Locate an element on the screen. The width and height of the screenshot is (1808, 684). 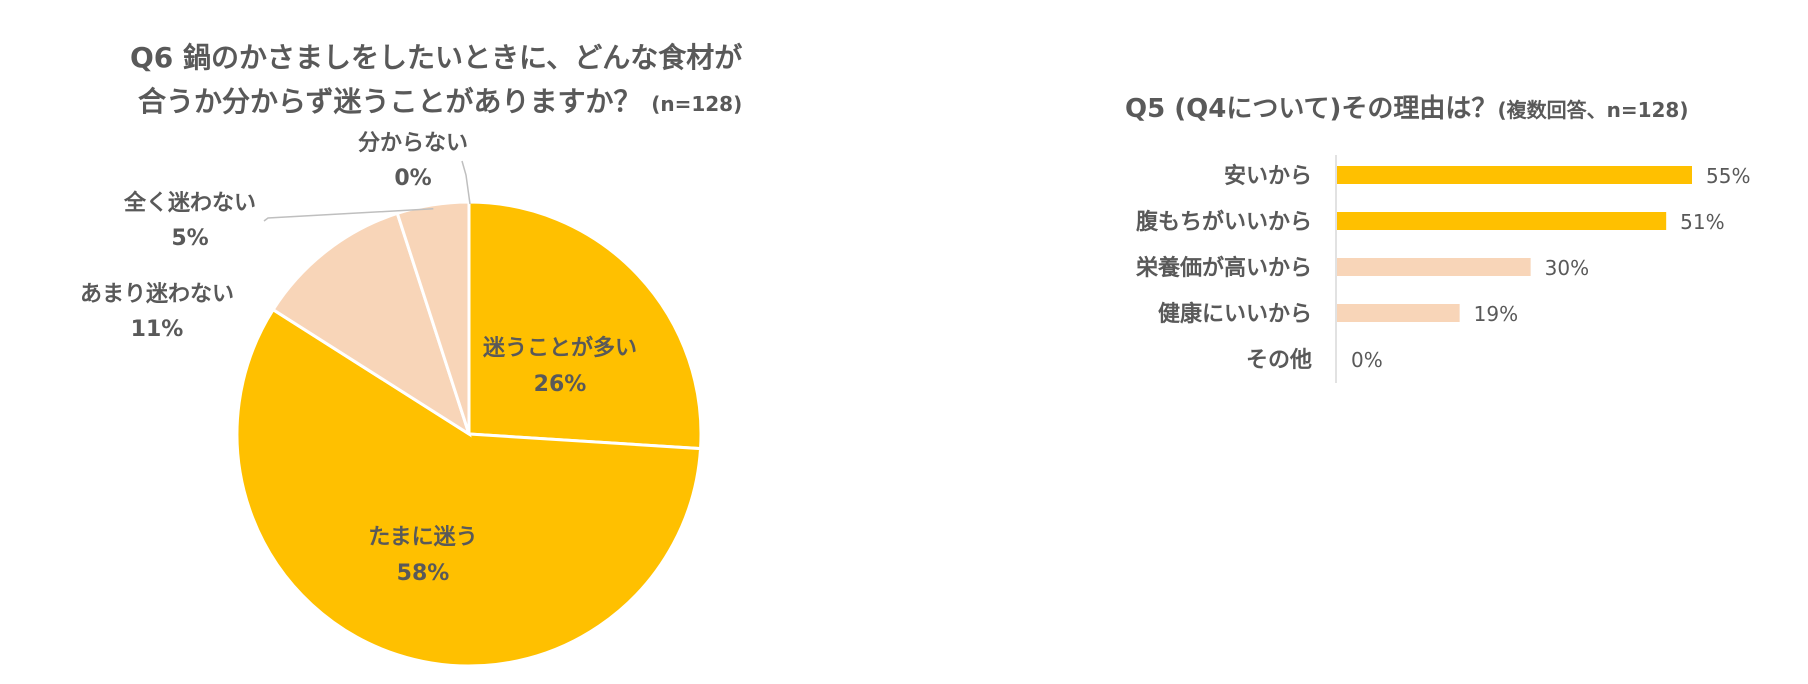
pie-slice-category-label: 分からない is located at coordinates (413, 143).